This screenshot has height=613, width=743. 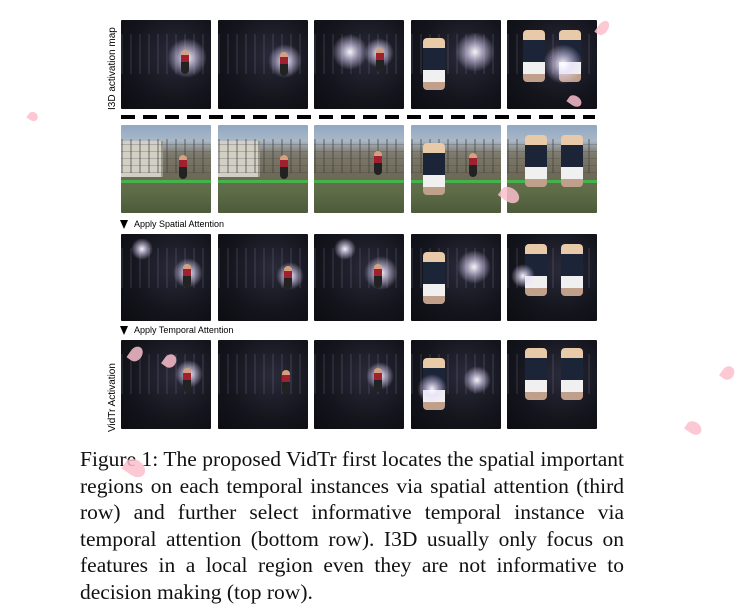 I want to click on row-separator-dashes, so click(x=358, y=117).